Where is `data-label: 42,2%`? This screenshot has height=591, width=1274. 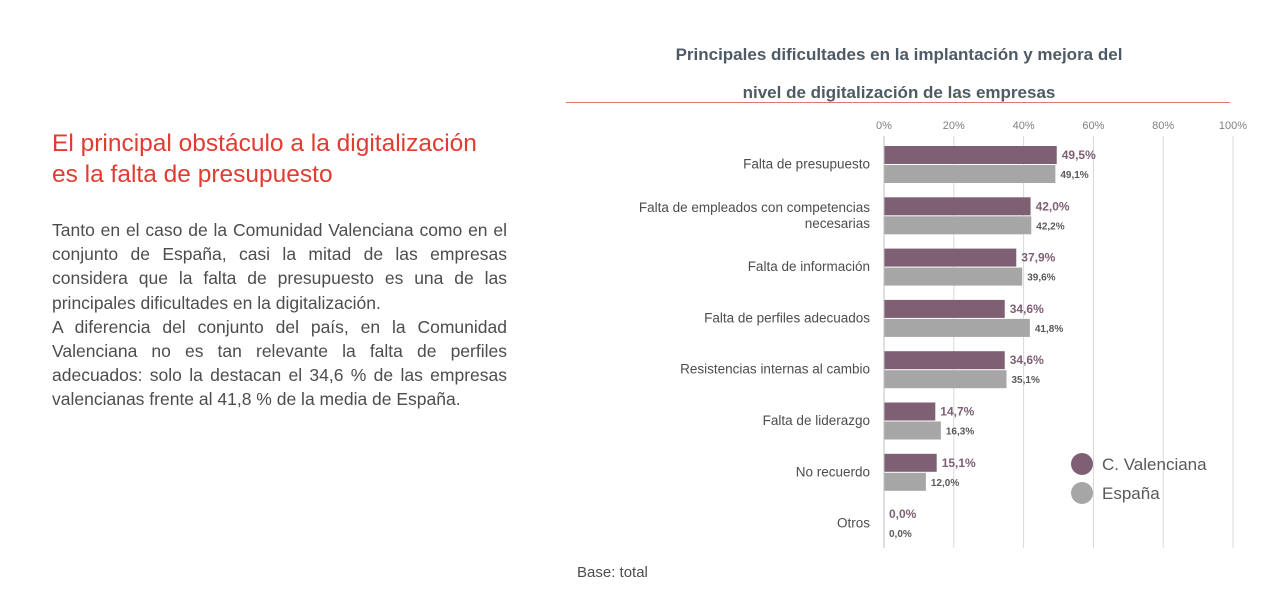 data-label: 42,2% is located at coordinates (1050, 226).